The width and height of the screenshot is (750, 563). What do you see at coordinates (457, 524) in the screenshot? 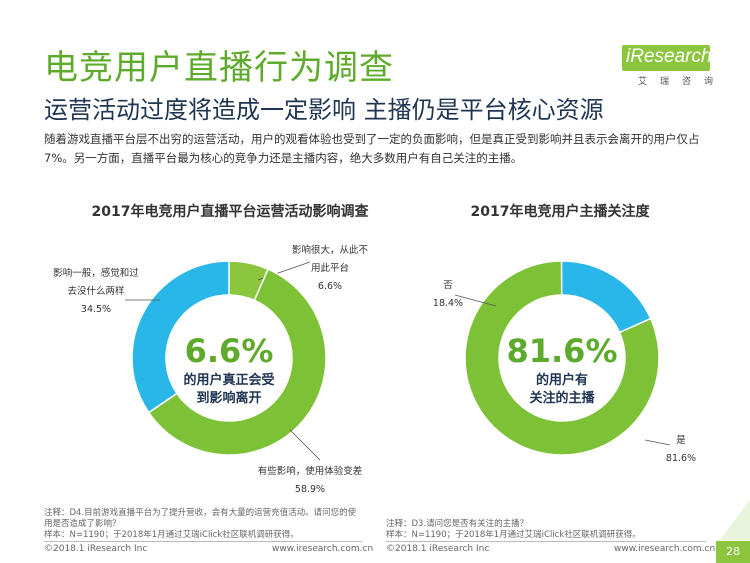
I see `chart2-note: 注释：D3.请问您是否有关注的主播？` at bounding box center [457, 524].